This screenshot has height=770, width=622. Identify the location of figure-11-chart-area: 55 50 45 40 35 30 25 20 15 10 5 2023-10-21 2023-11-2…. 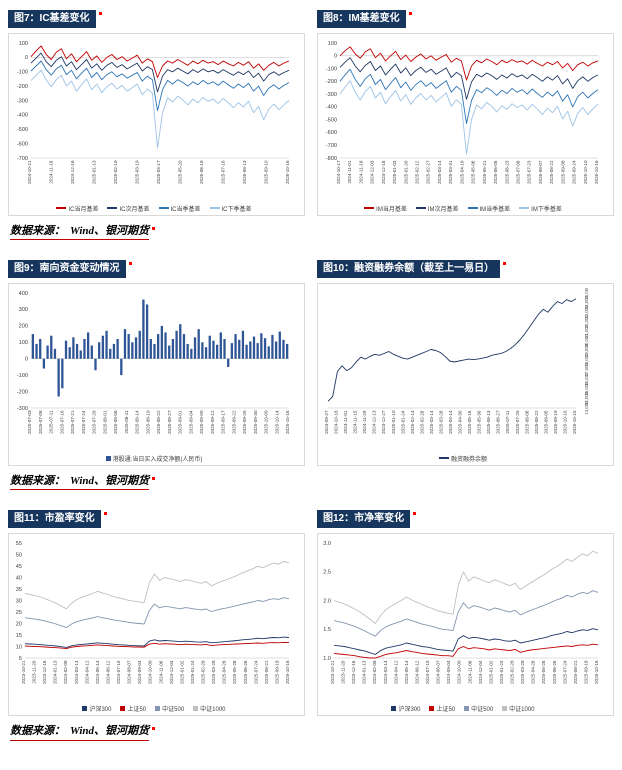
(156, 625).